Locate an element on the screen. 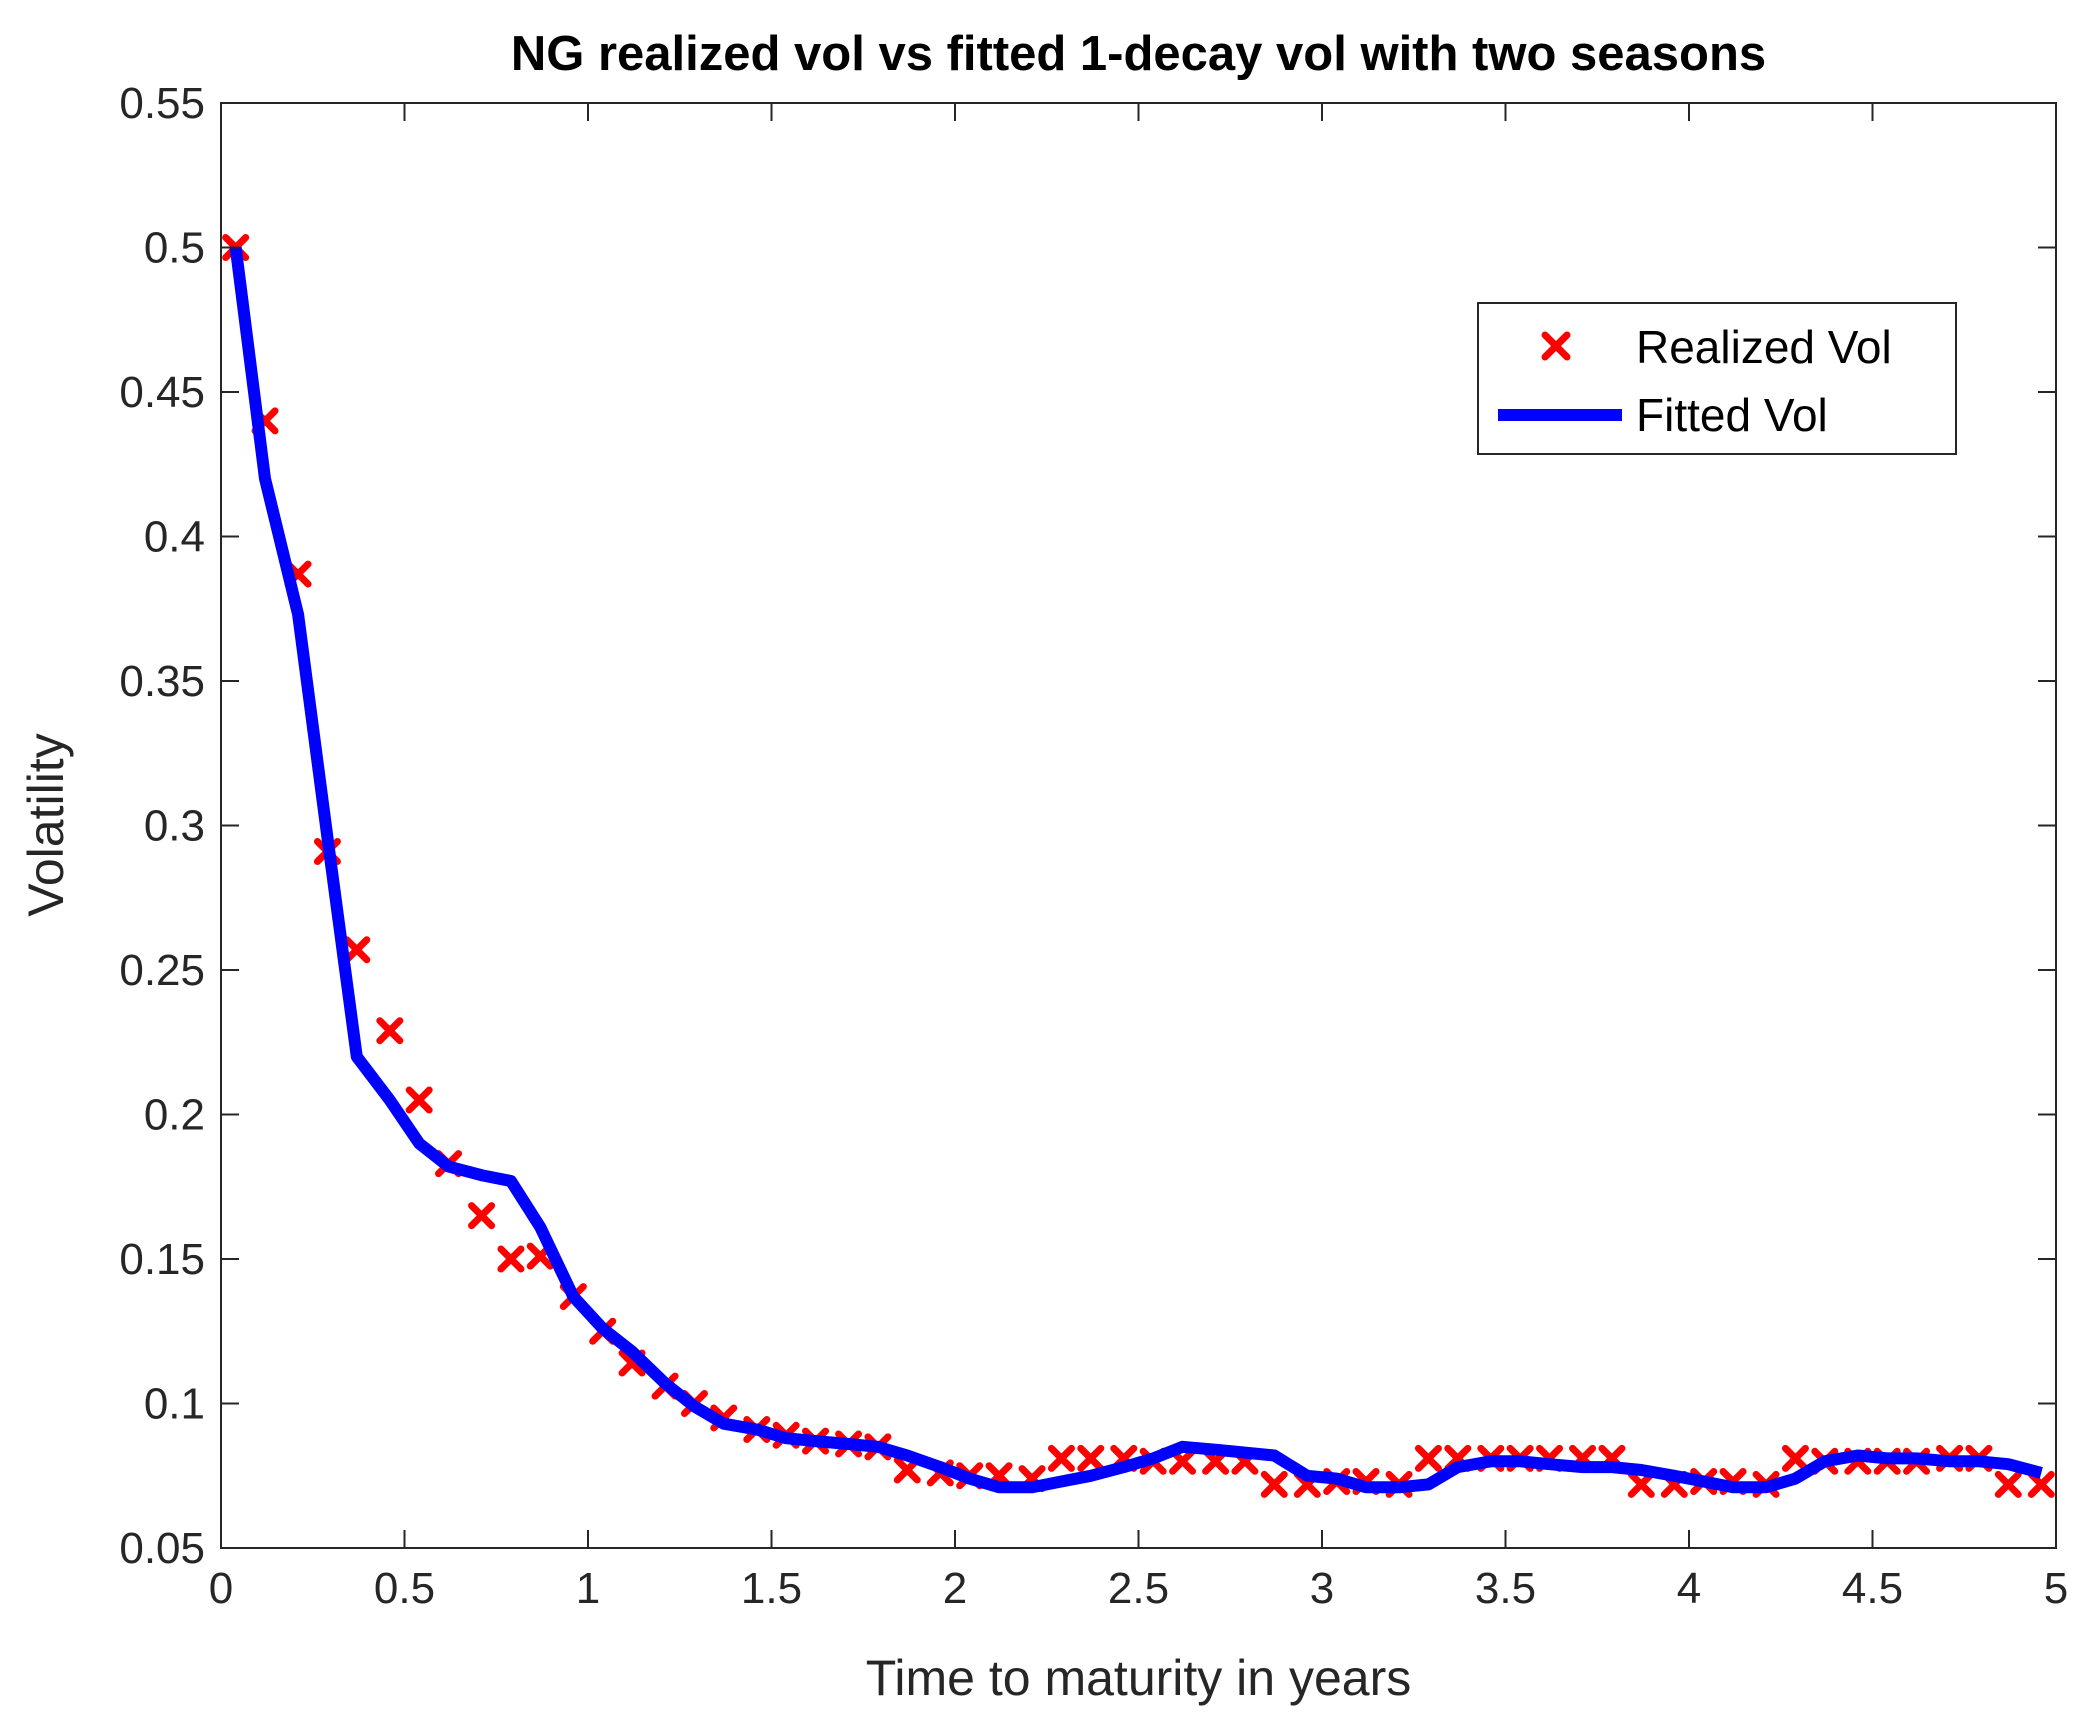 The width and height of the screenshot is (2087, 1719). x-tick-label-3: 1.5 is located at coordinates (771, 1588).